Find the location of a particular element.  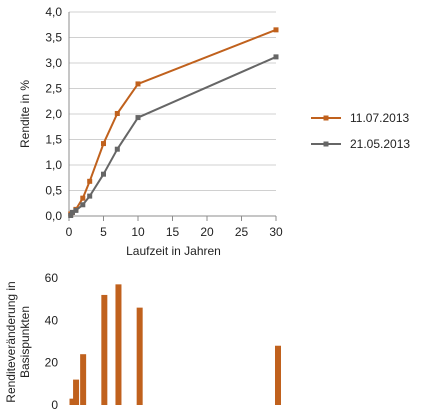

y-tick-label: 2,5 is located at coordinates (53, 89).